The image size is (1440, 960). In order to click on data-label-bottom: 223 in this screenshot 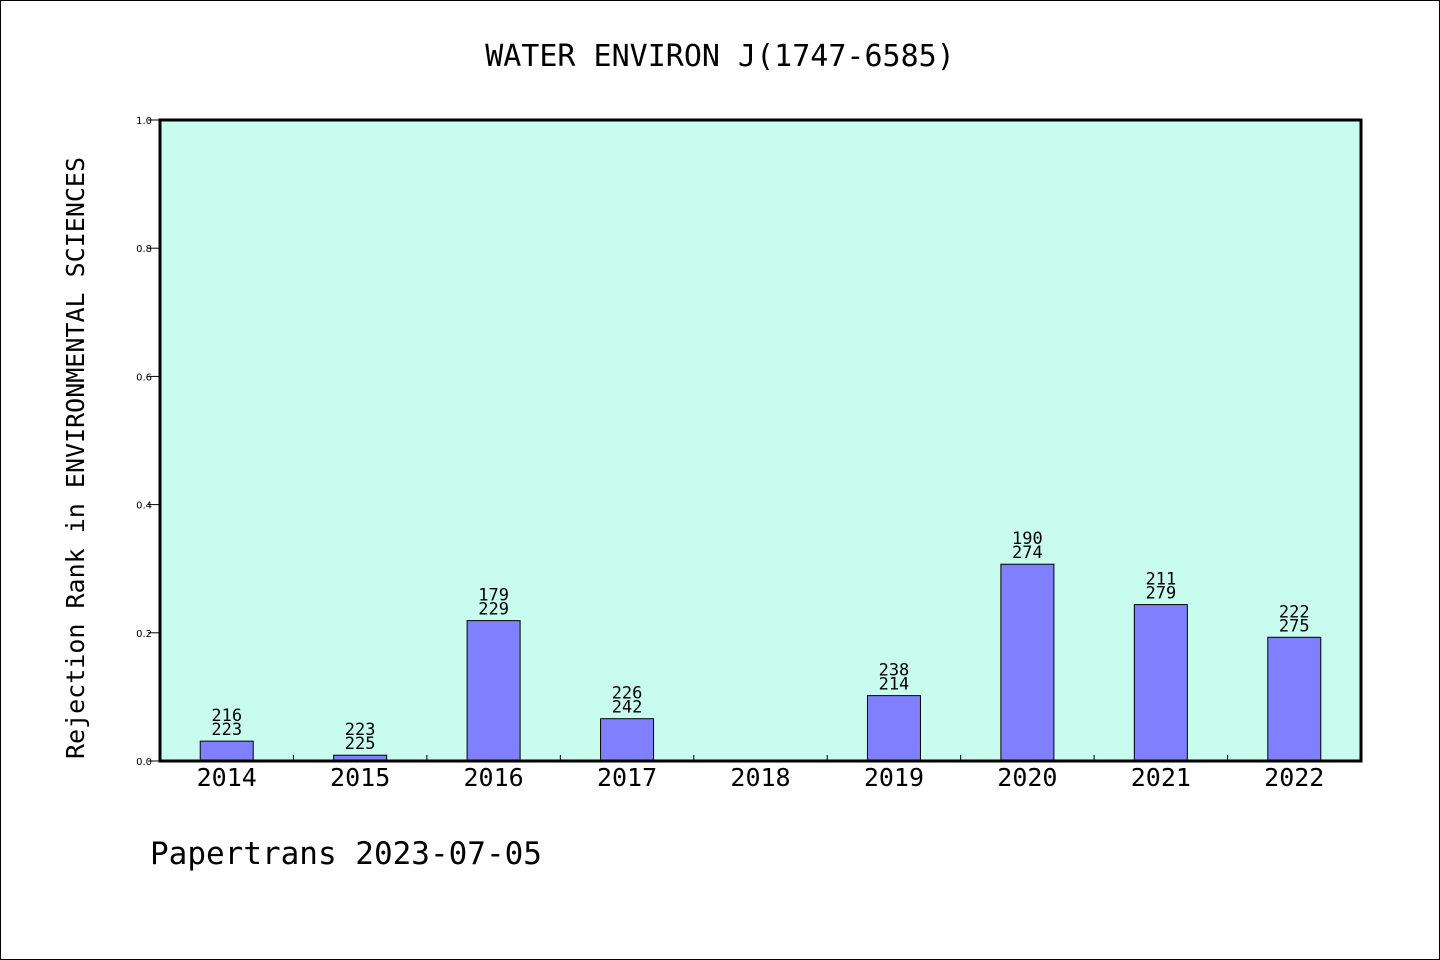, I will do `click(226, 730)`.